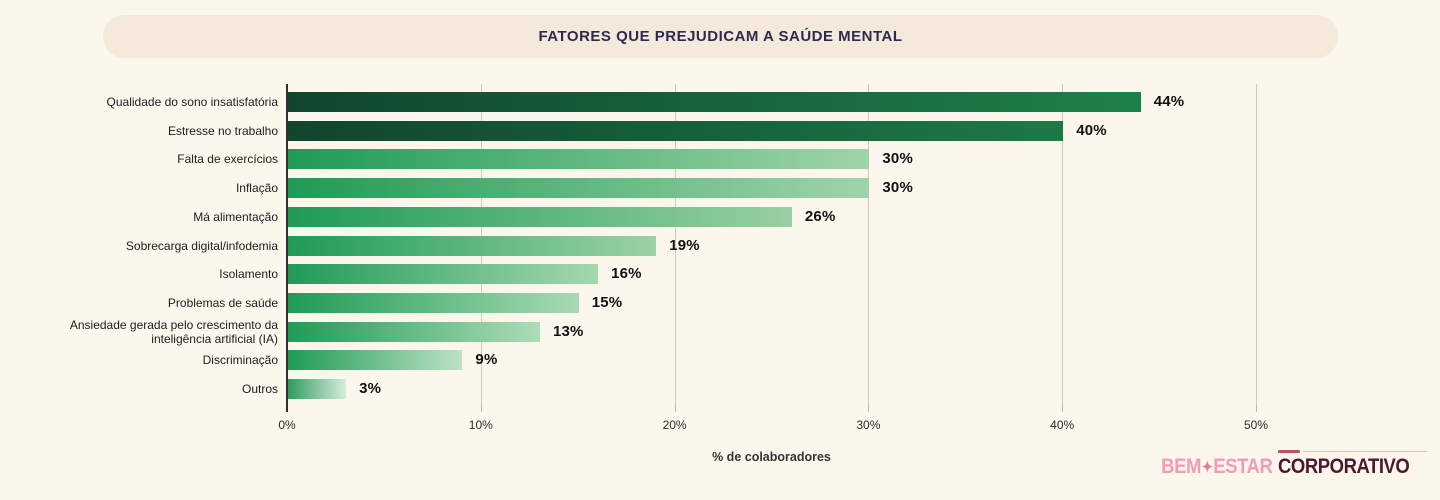 The height and width of the screenshot is (500, 1440). What do you see at coordinates (259, 388) in the screenshot?
I see `category-label: Outros` at bounding box center [259, 388].